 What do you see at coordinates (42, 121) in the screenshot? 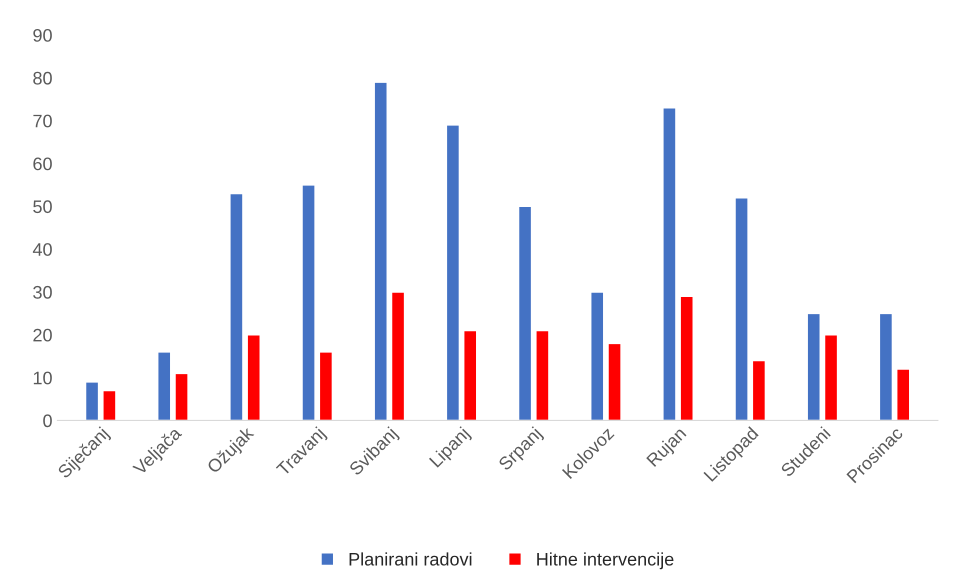
I see `y-tick-label: 70` at bounding box center [42, 121].